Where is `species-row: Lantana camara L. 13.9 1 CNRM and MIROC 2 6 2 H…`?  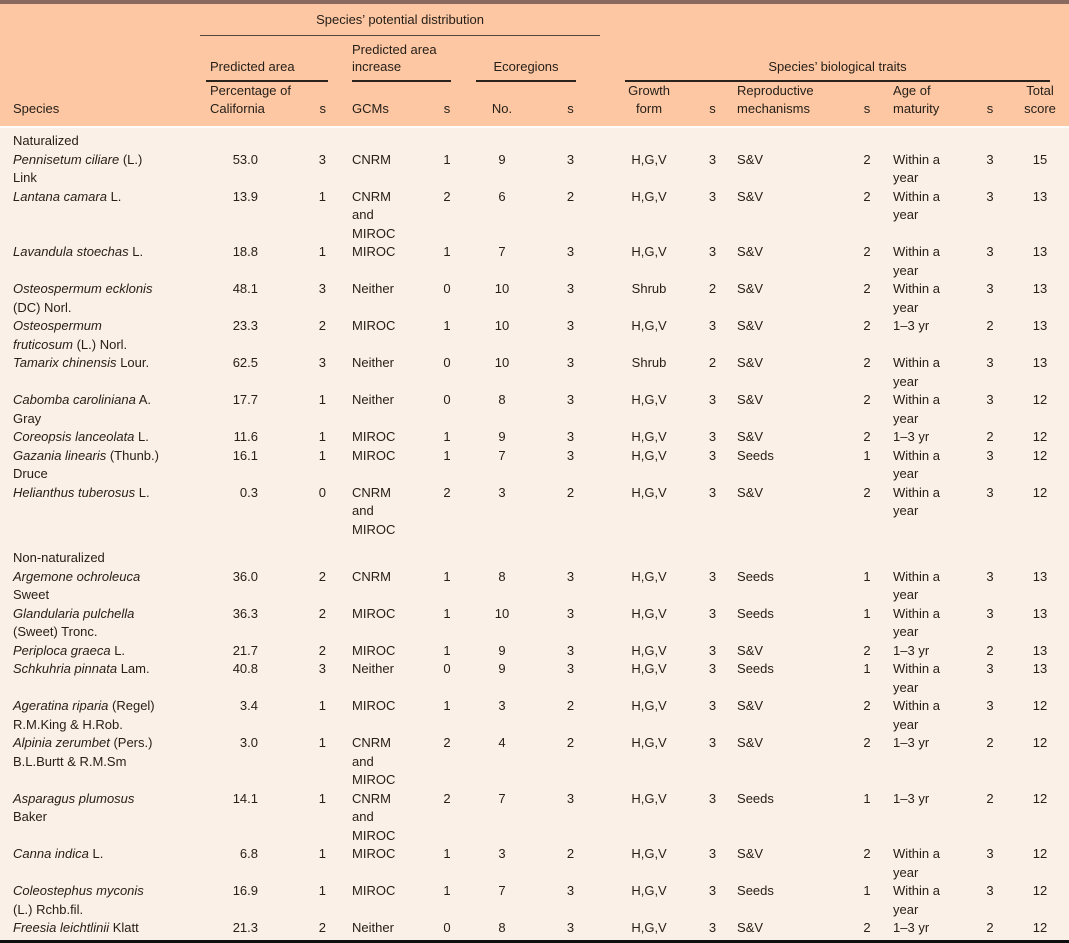
species-row: Lantana camara L. 13.9 1 CNRM and MIROC 2 6 2 H… is located at coordinates (534, 216).